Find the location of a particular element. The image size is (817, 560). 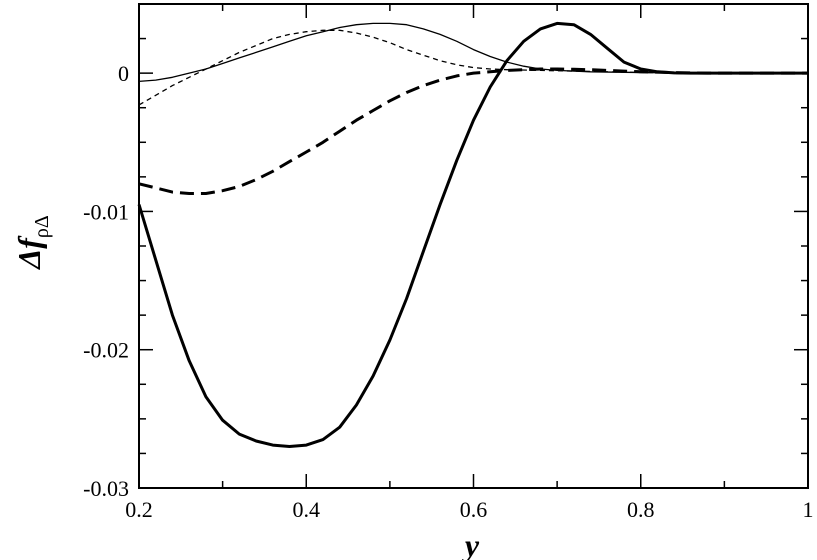

x-tick-labels: 0.2 0.4 0.6 0.8 1 is located at coordinates (469, 509).